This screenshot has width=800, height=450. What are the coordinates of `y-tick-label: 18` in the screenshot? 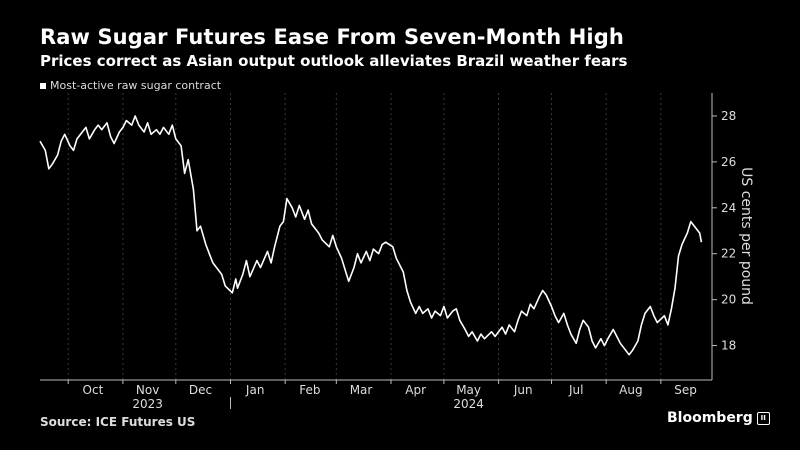 It's located at (728, 346).